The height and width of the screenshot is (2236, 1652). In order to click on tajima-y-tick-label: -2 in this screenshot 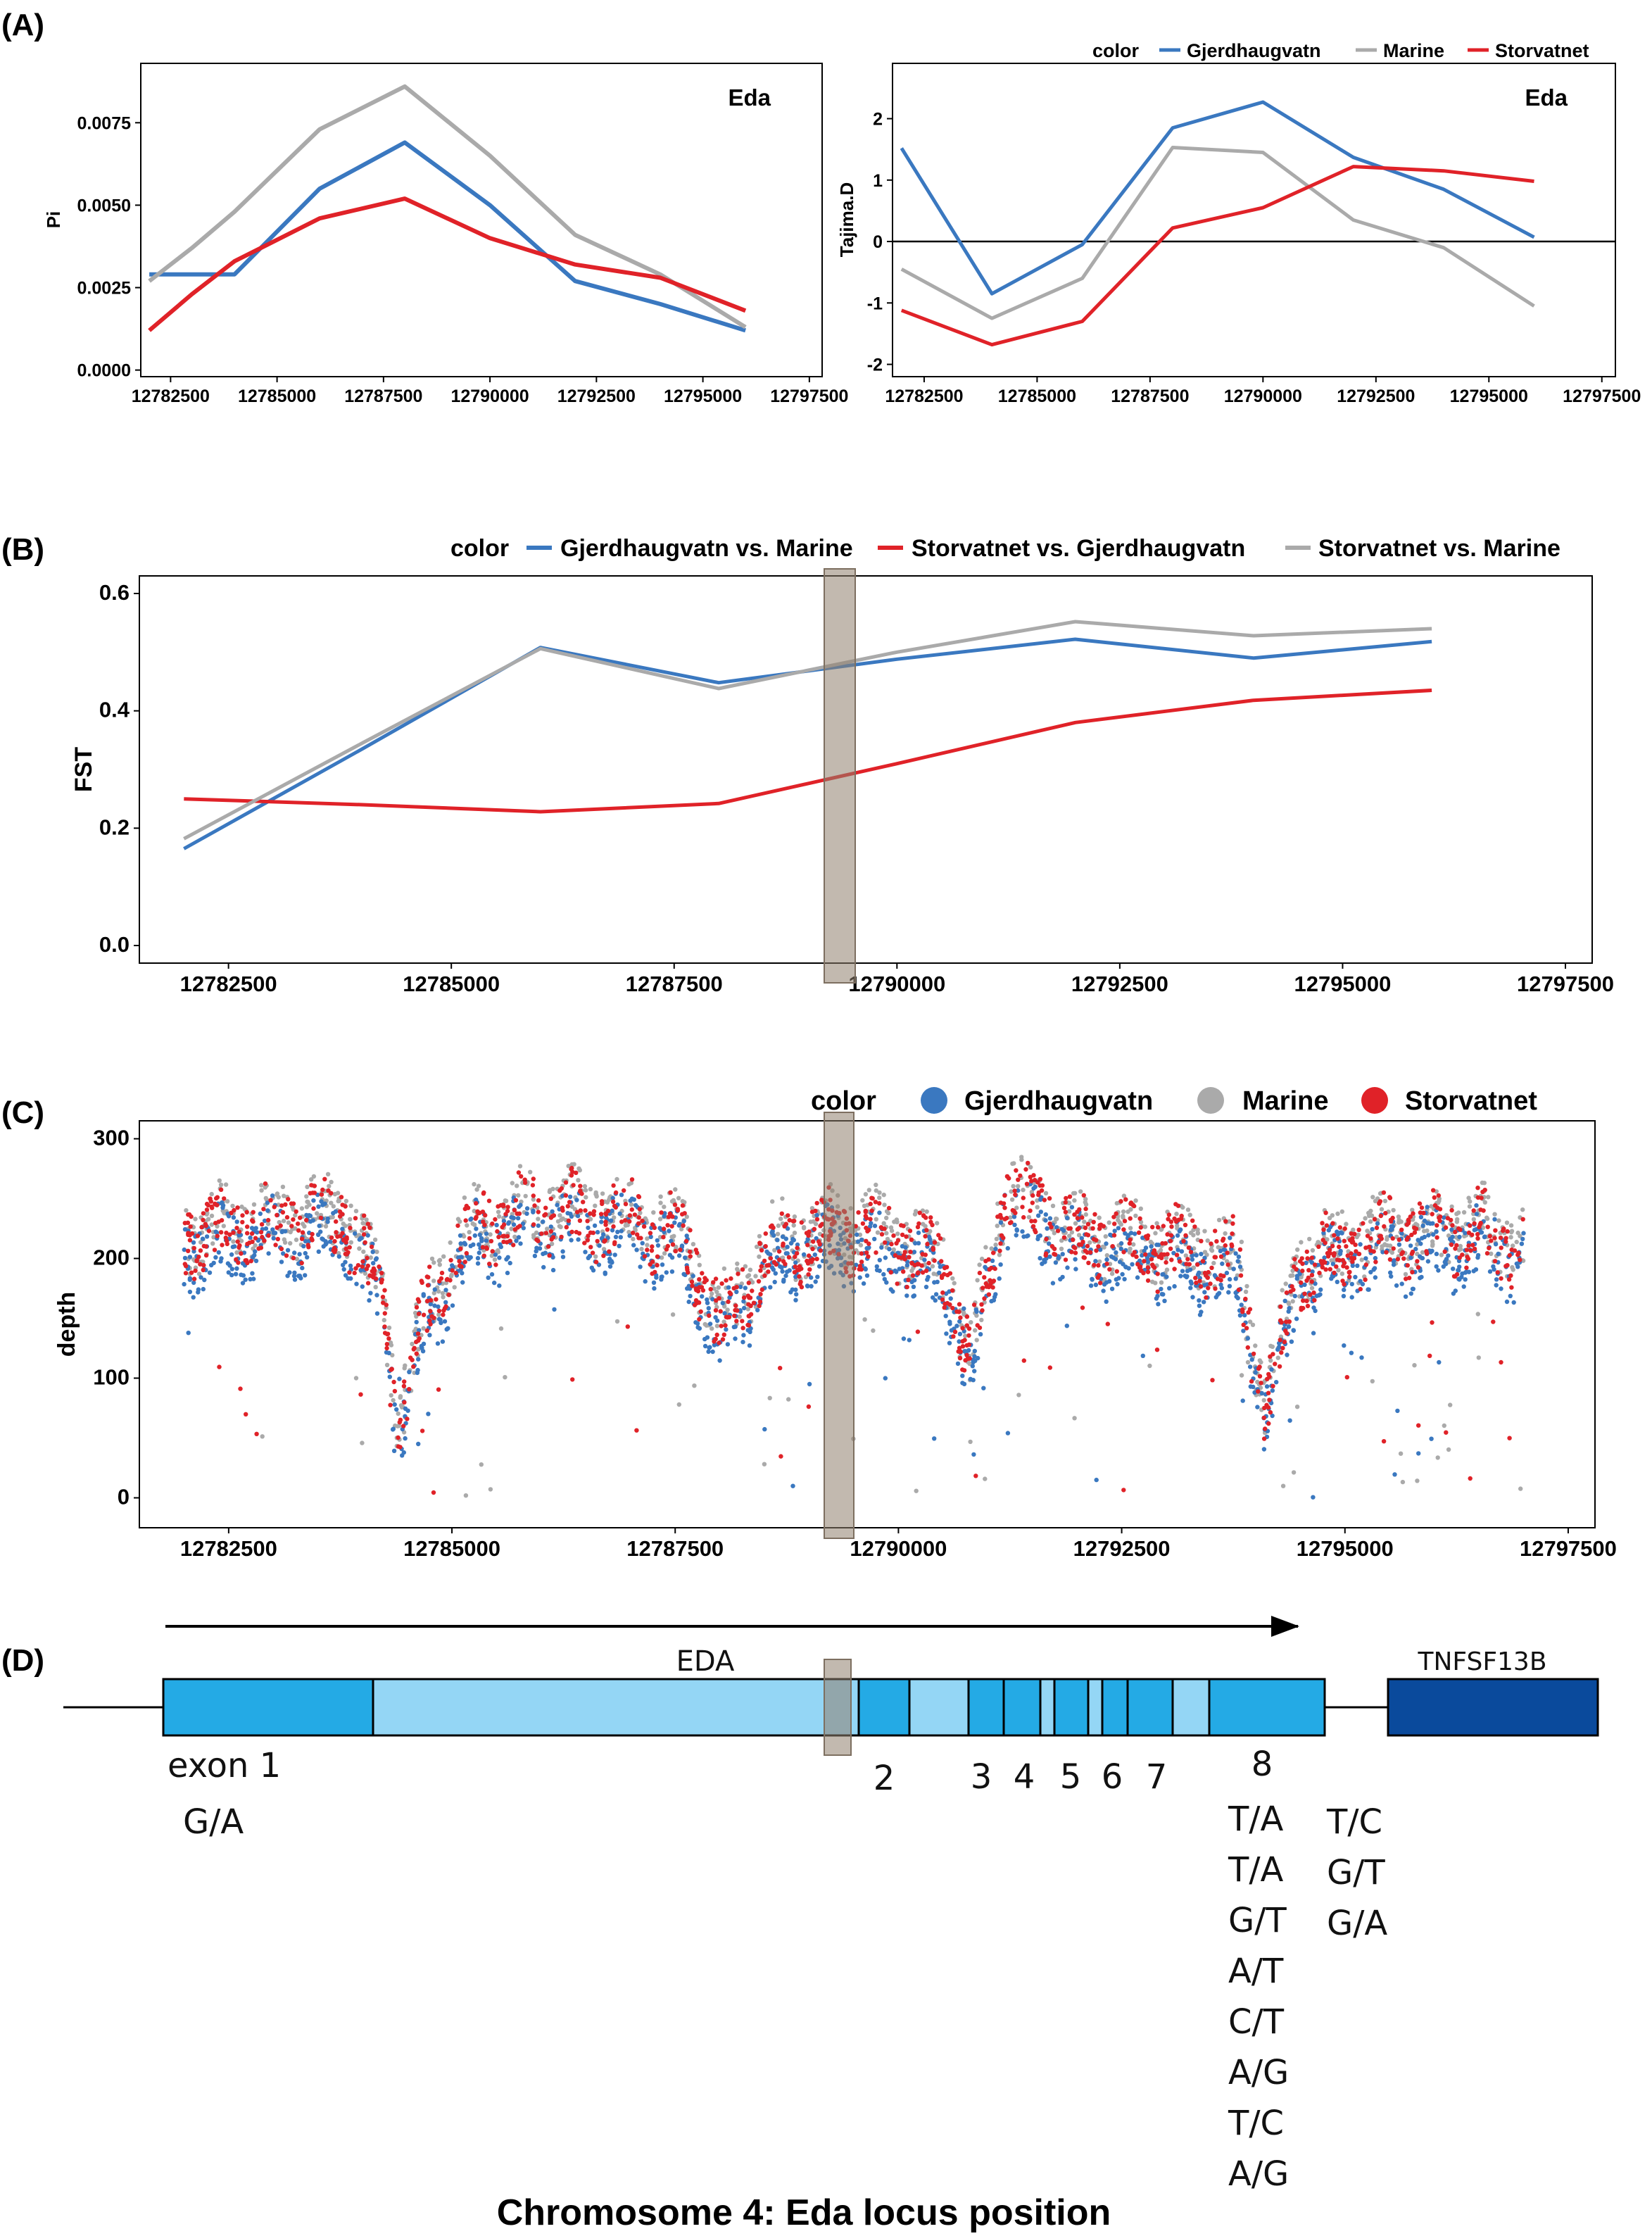, I will do `click(875, 365)`.